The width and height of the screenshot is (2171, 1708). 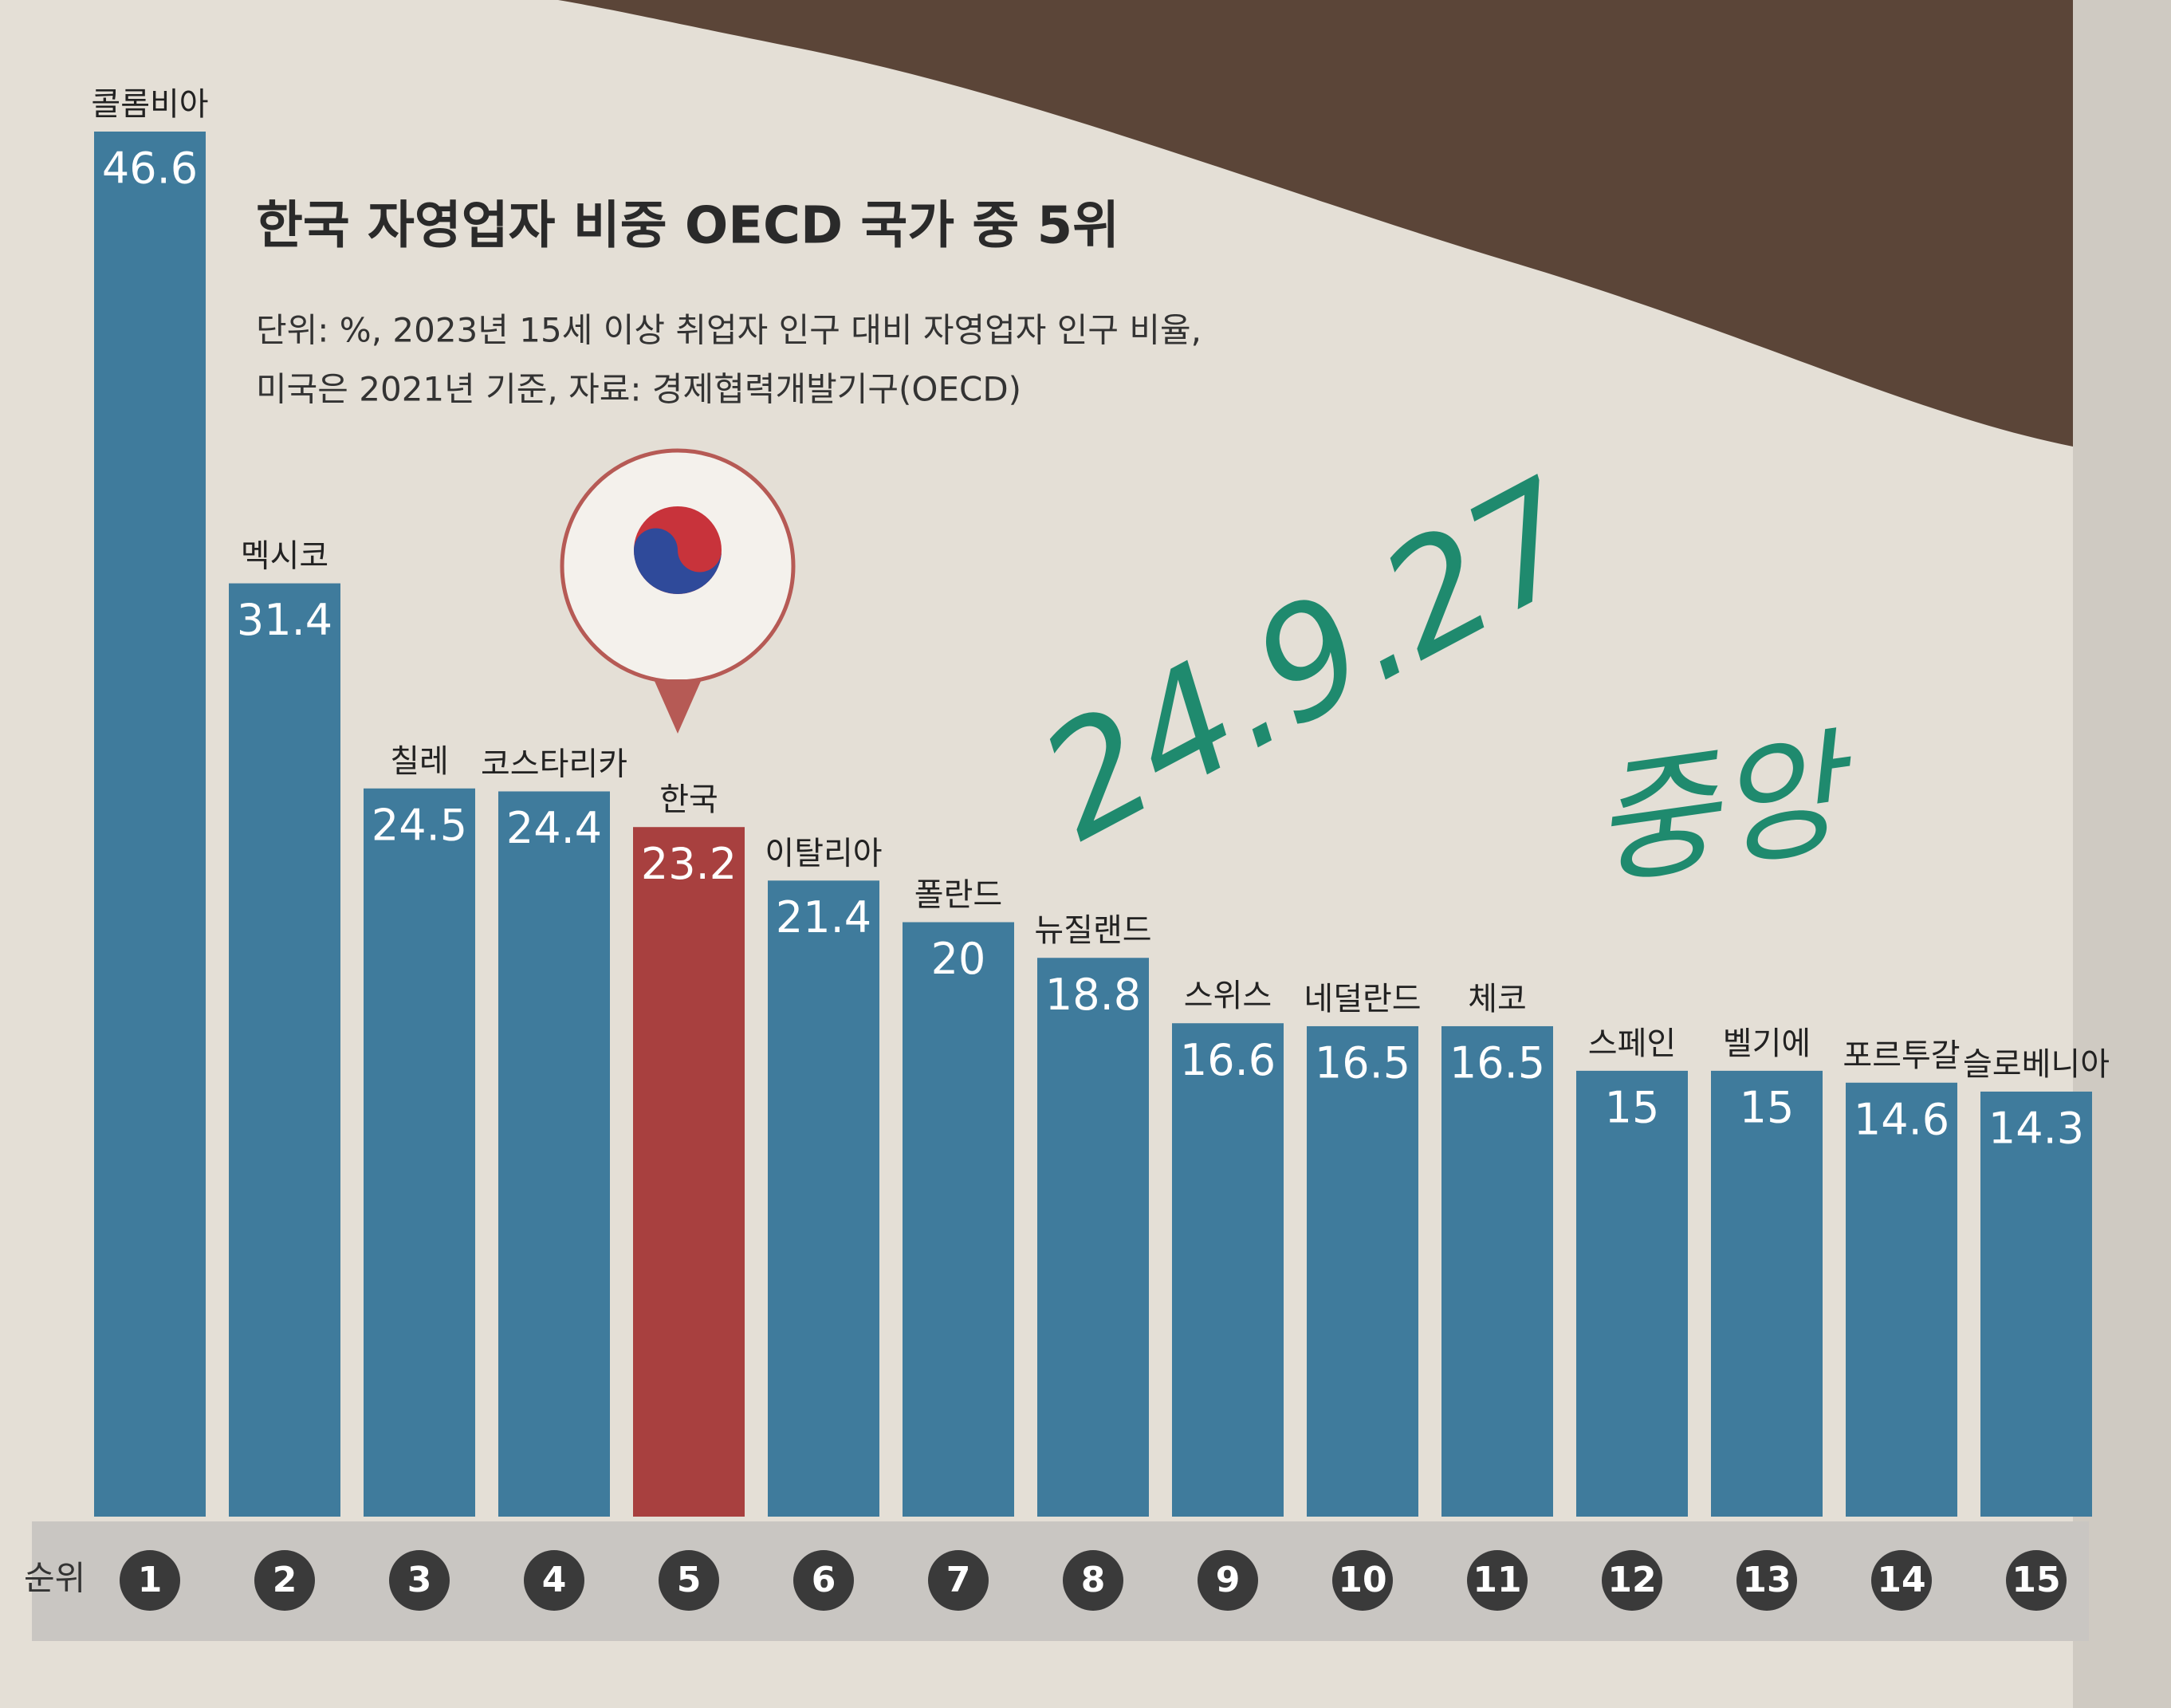 I want to click on category-label: 폴란드, so click(x=958, y=895).